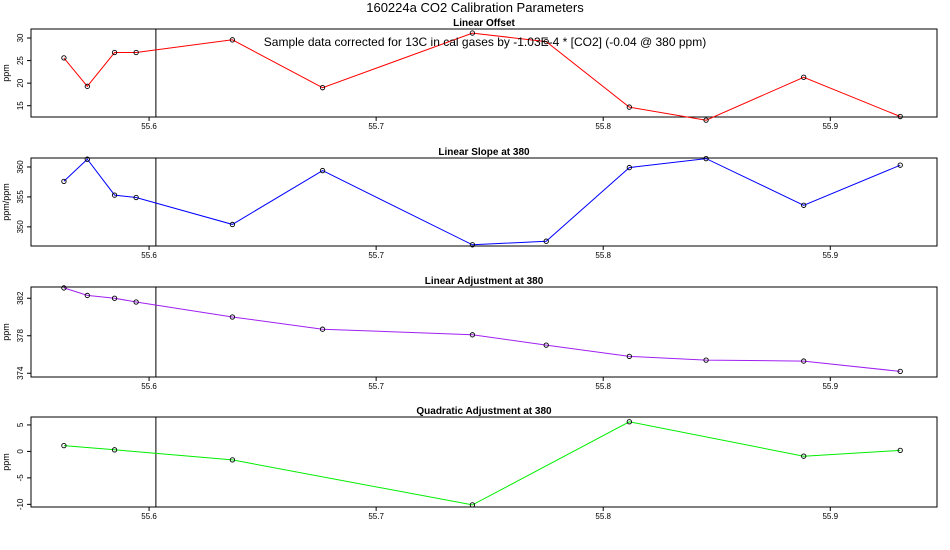 The height and width of the screenshot is (550, 950). I want to click on y-tick-label: -10, so click(20, 504).